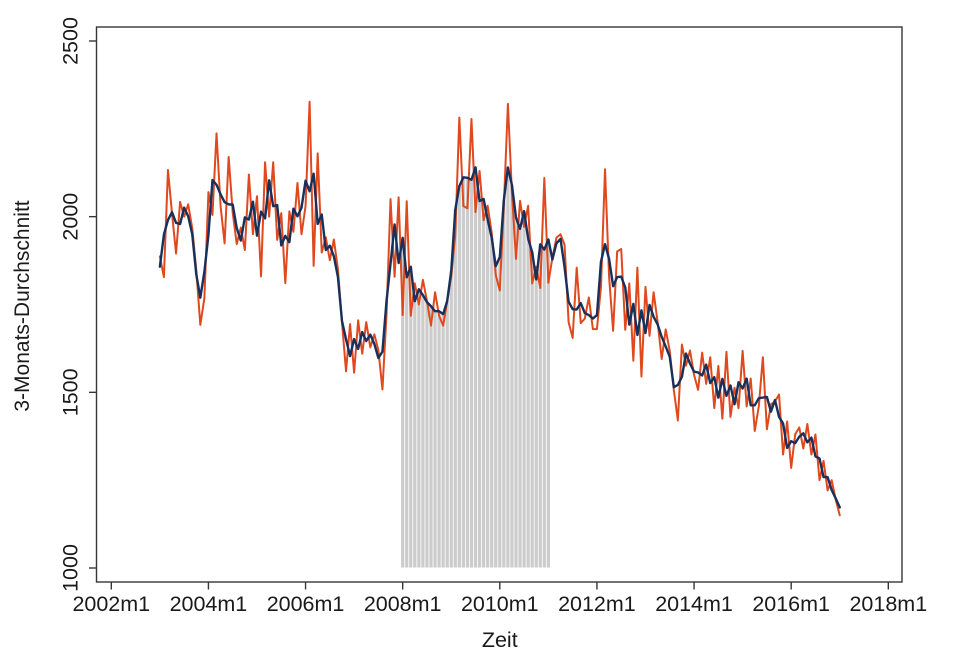 The image size is (955, 664). What do you see at coordinates (209, 604) in the screenshot?
I see `x-tick-label: 2004m1` at bounding box center [209, 604].